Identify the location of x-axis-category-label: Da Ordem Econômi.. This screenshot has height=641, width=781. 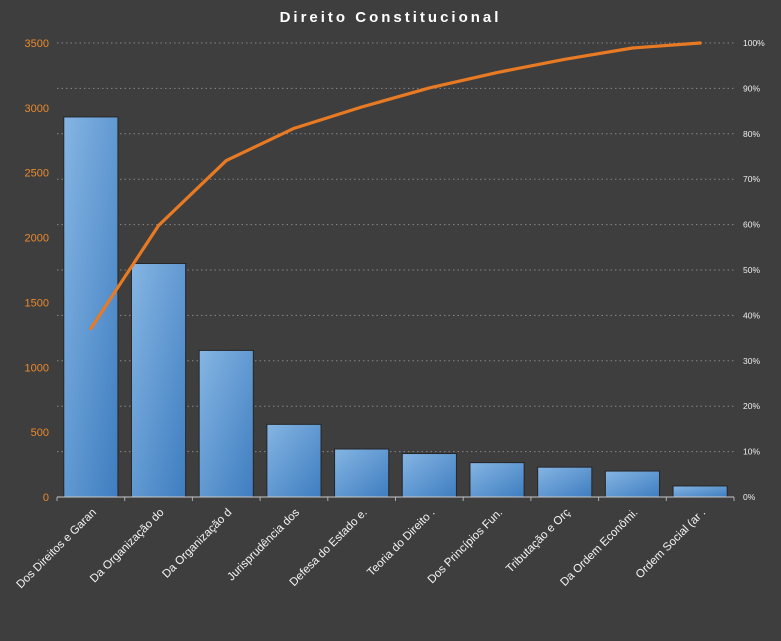
(599, 548).